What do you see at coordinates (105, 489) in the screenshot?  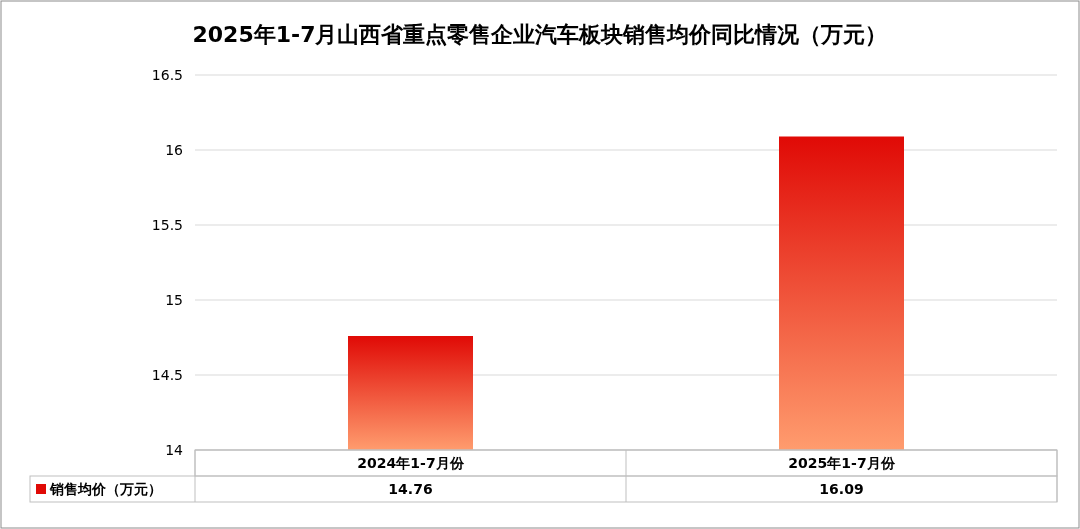 I see `legend-label: 销售均价（万元）` at bounding box center [105, 489].